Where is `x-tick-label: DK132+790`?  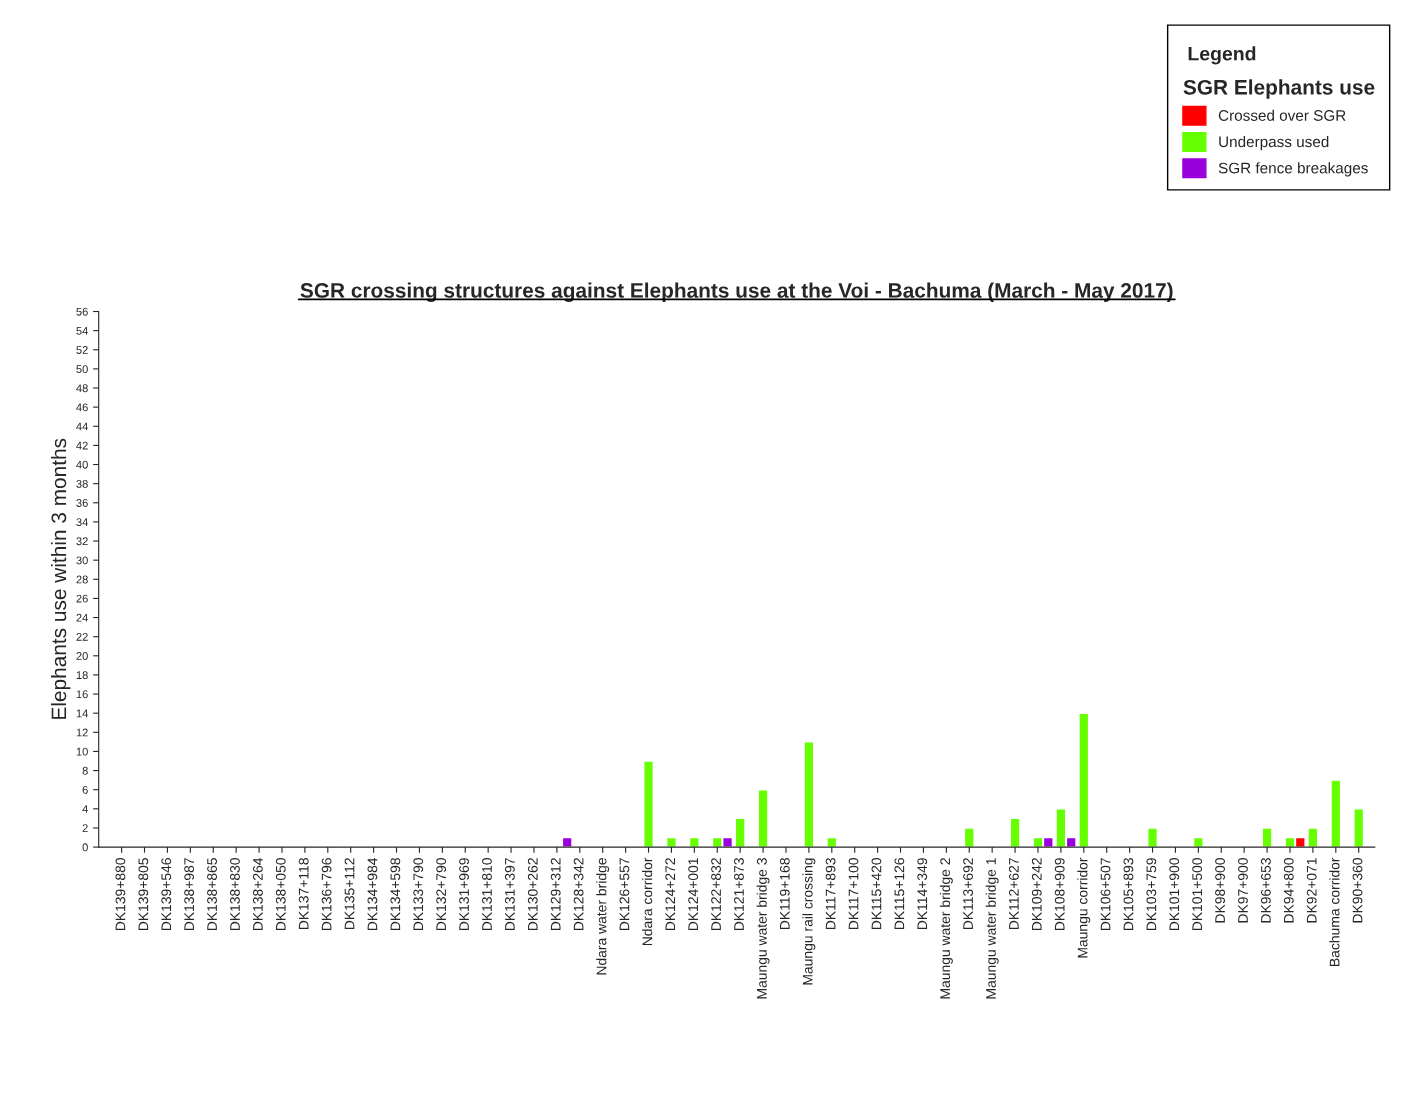
x-tick-label: DK132+790 is located at coordinates (441, 894).